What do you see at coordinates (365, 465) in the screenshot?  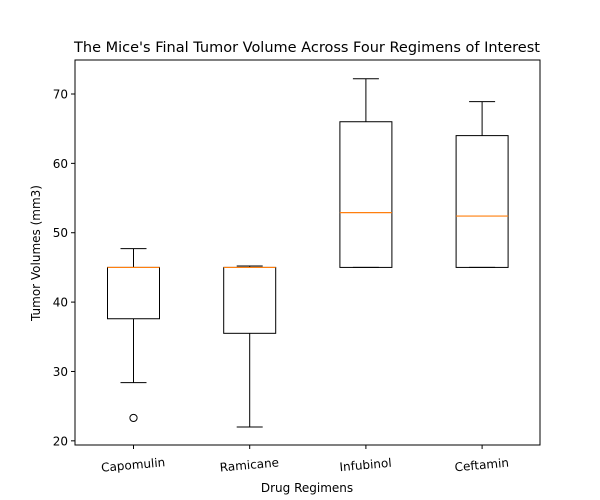 I see `x-tick-label: Infubinol` at bounding box center [365, 465].